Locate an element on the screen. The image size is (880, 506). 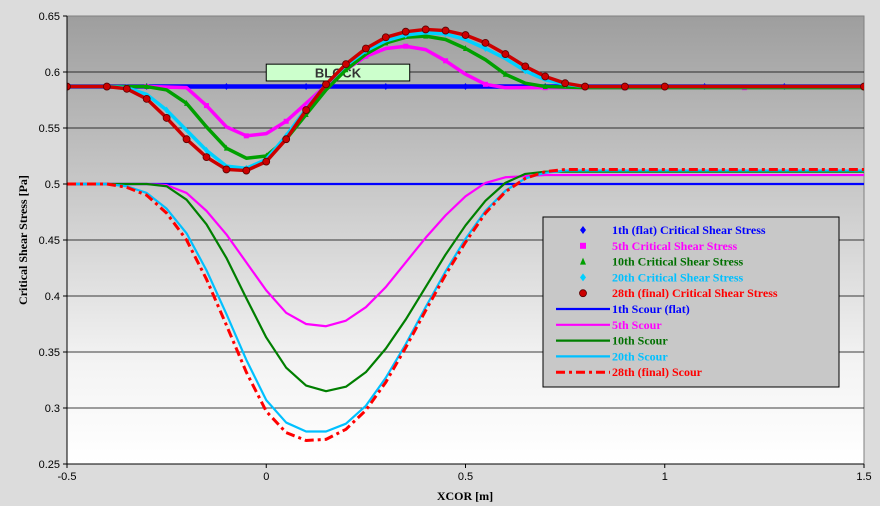
y-tick-label: 0.6 is located at coordinates (52, 73).